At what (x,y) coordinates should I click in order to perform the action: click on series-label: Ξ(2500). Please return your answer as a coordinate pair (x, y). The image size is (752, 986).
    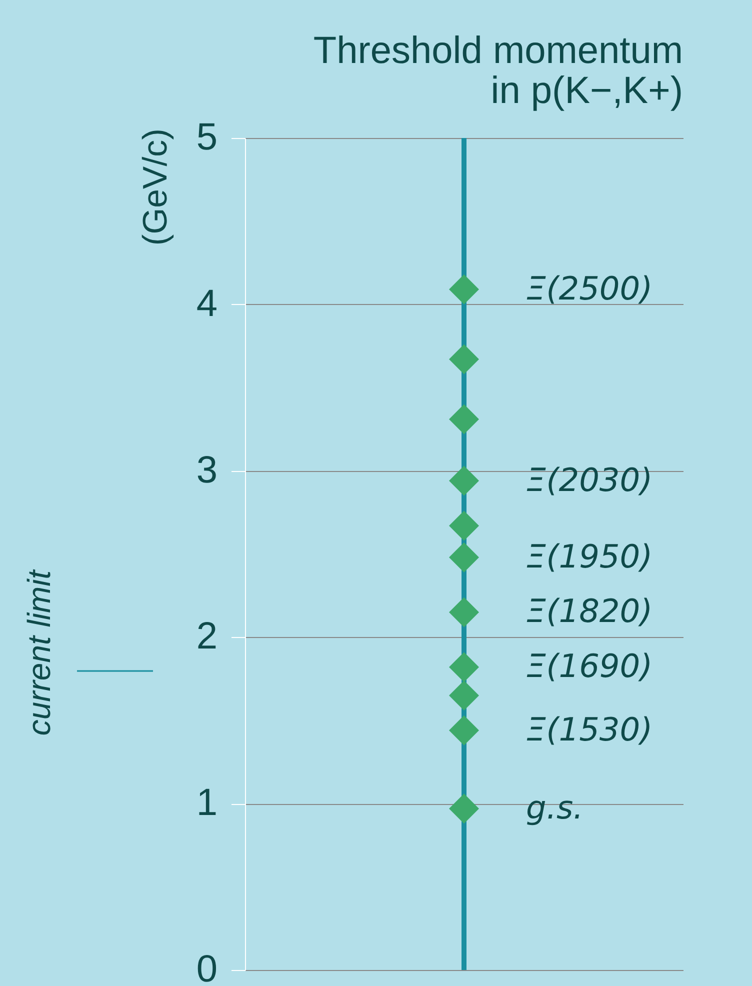
    Looking at the image, I should click on (589, 288).